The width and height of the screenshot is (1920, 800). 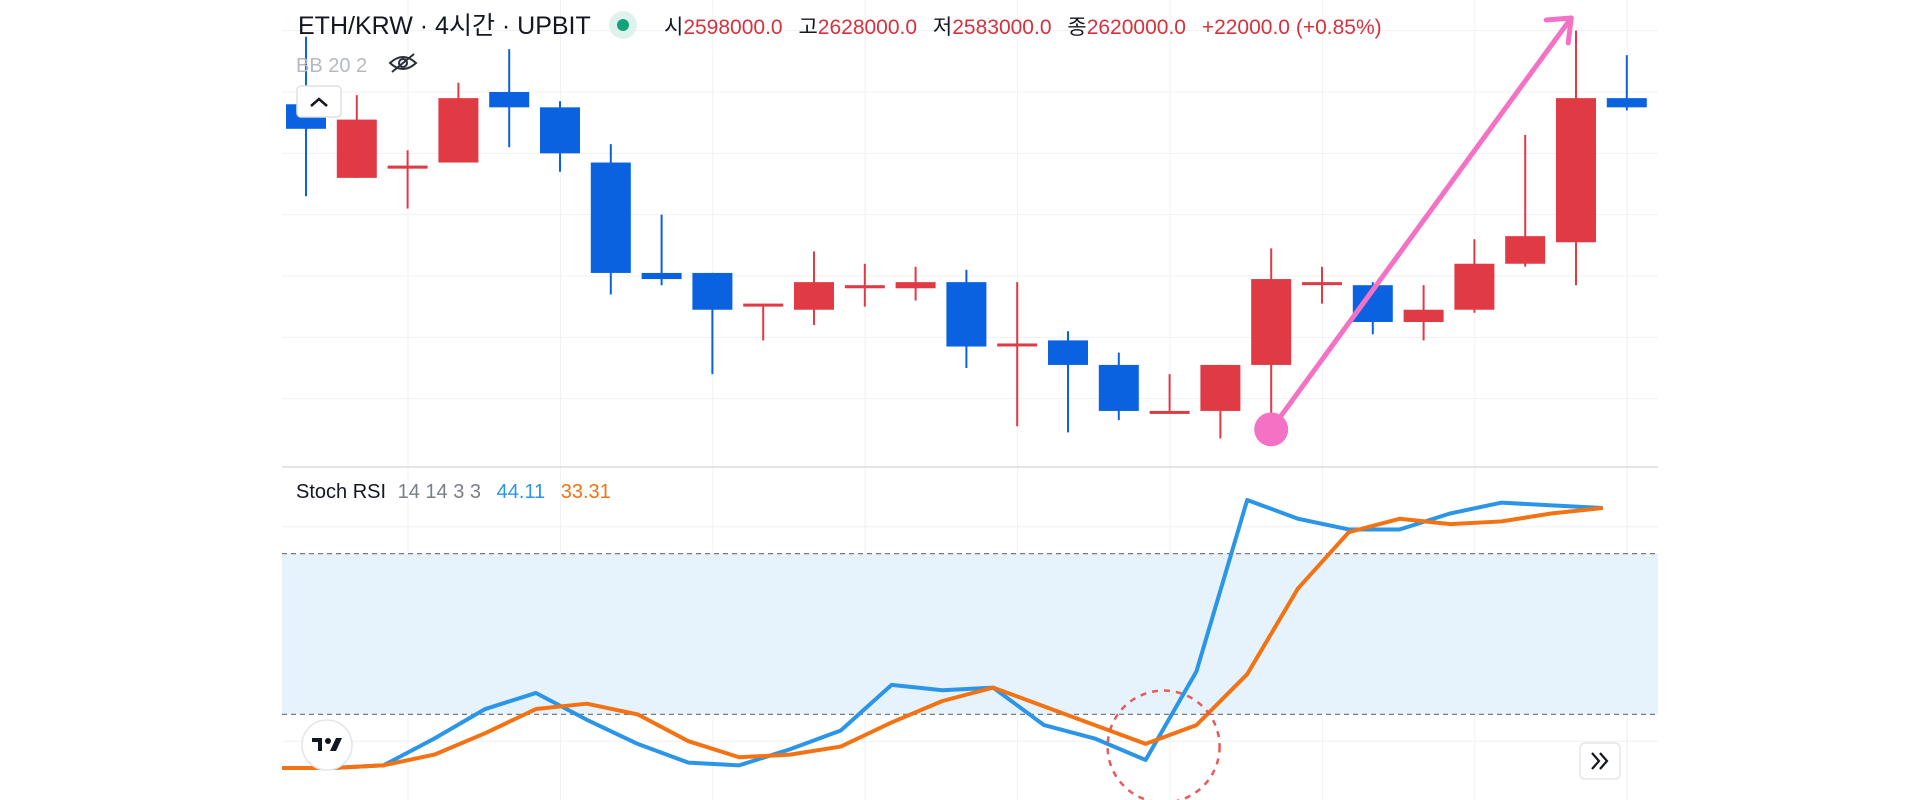 What do you see at coordinates (444, 26) in the screenshot?
I see `symbol-title: ETH/KRW · 4시간 · UPBIT` at bounding box center [444, 26].